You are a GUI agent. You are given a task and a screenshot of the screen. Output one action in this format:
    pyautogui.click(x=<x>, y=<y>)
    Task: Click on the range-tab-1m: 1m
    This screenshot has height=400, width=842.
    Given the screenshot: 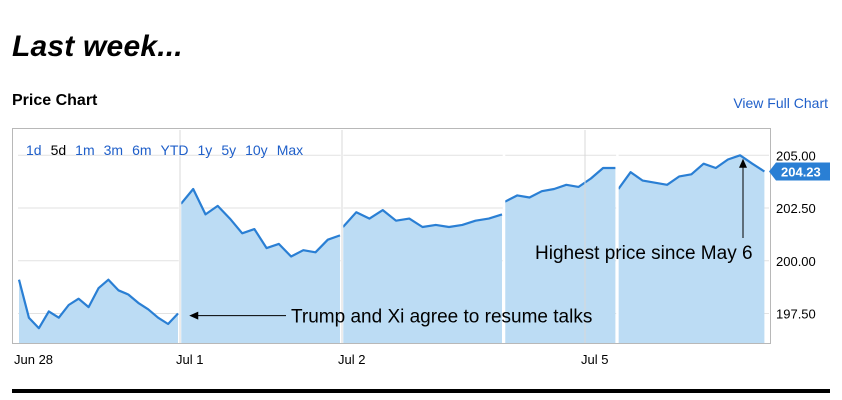 What is the action you would take?
    pyautogui.click(x=85, y=150)
    